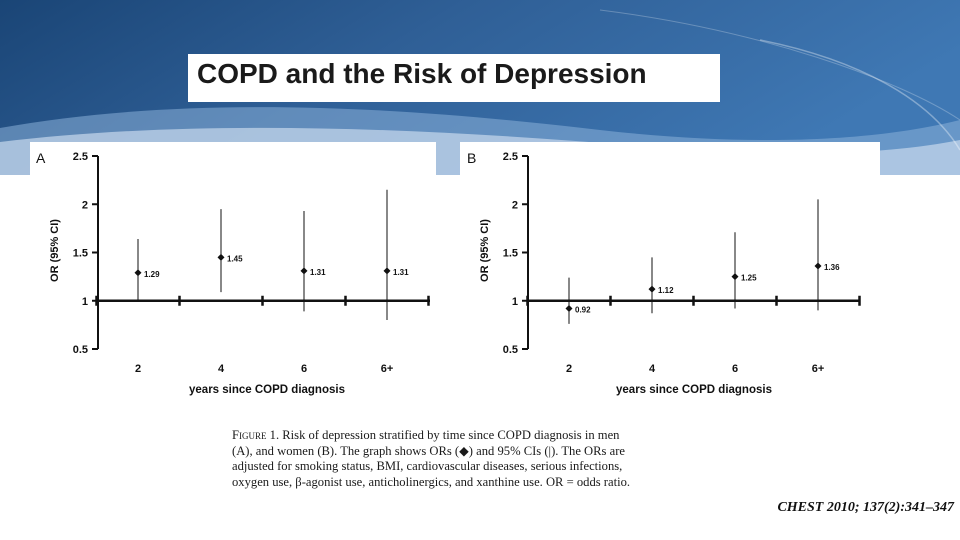 The height and width of the screenshot is (540, 960). Describe the element at coordinates (666, 290) in the screenshot. I see `or-value-label: 1.12` at that location.